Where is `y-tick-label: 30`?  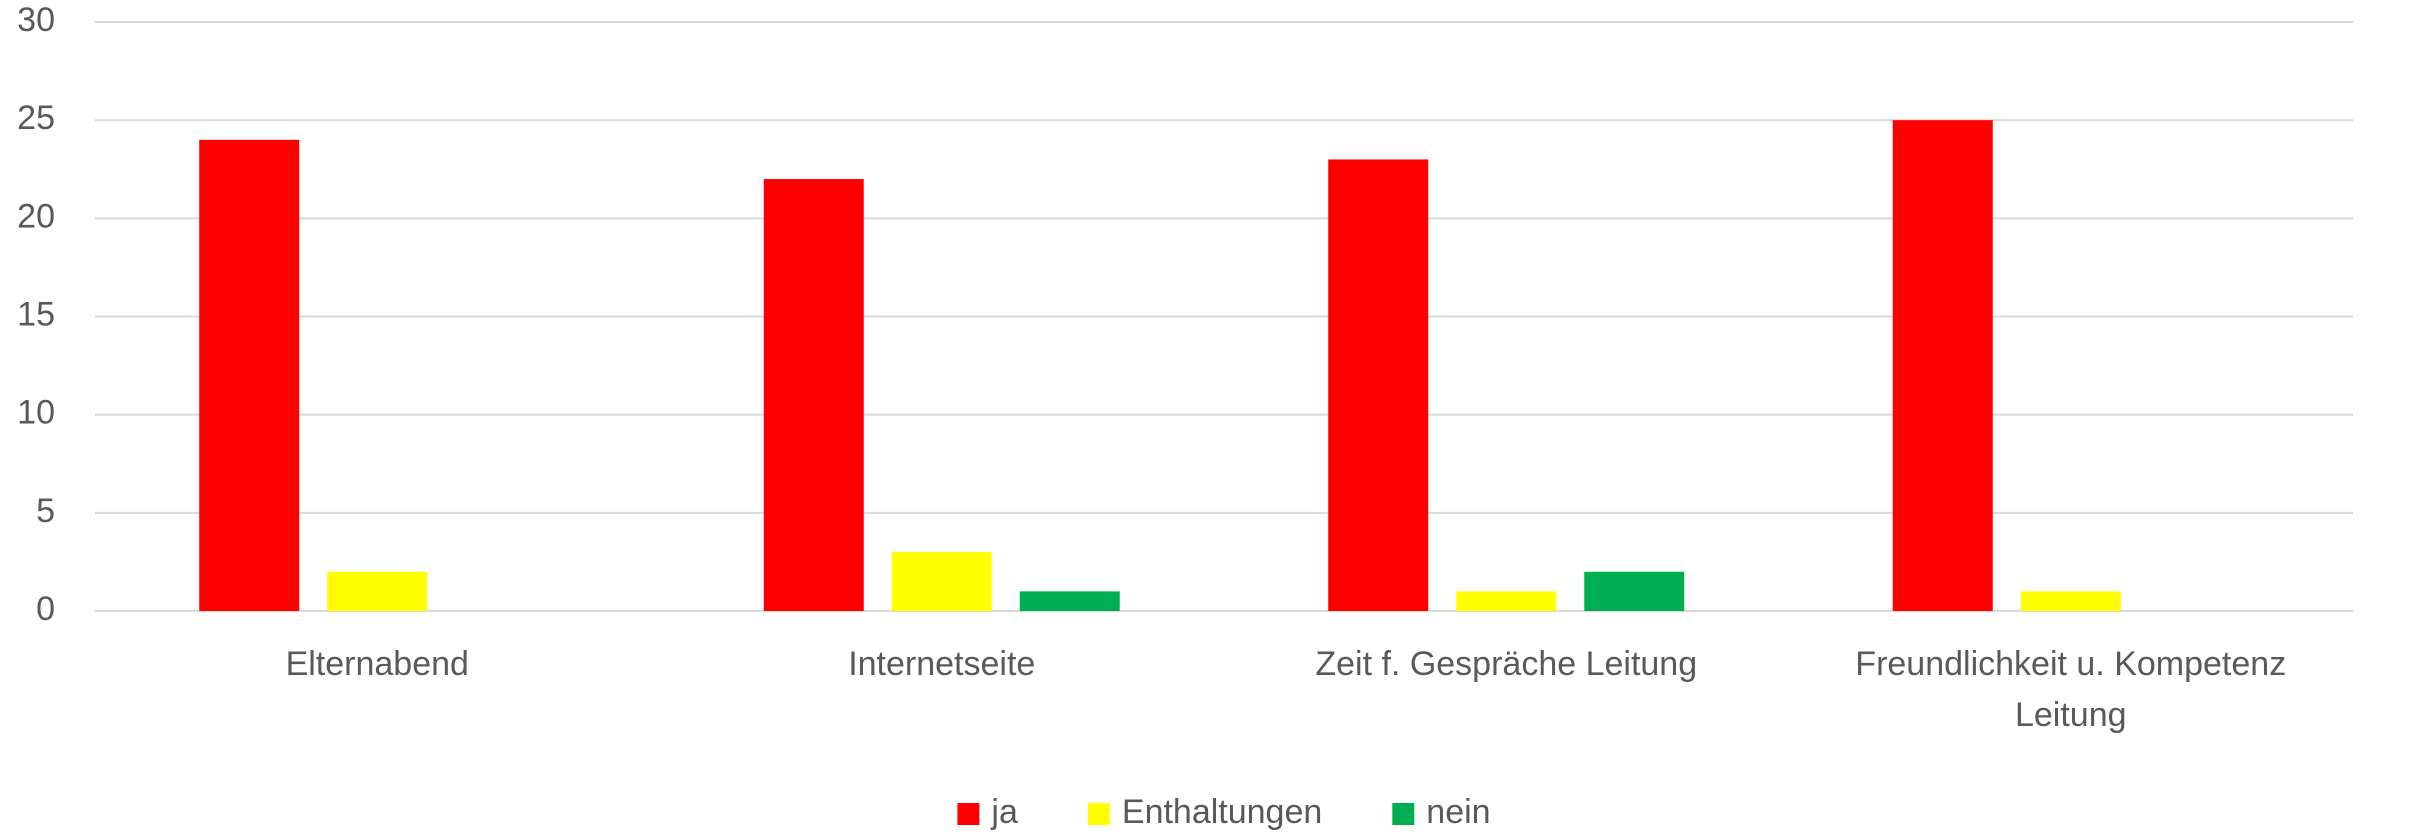 y-tick-label: 30 is located at coordinates (36, 20).